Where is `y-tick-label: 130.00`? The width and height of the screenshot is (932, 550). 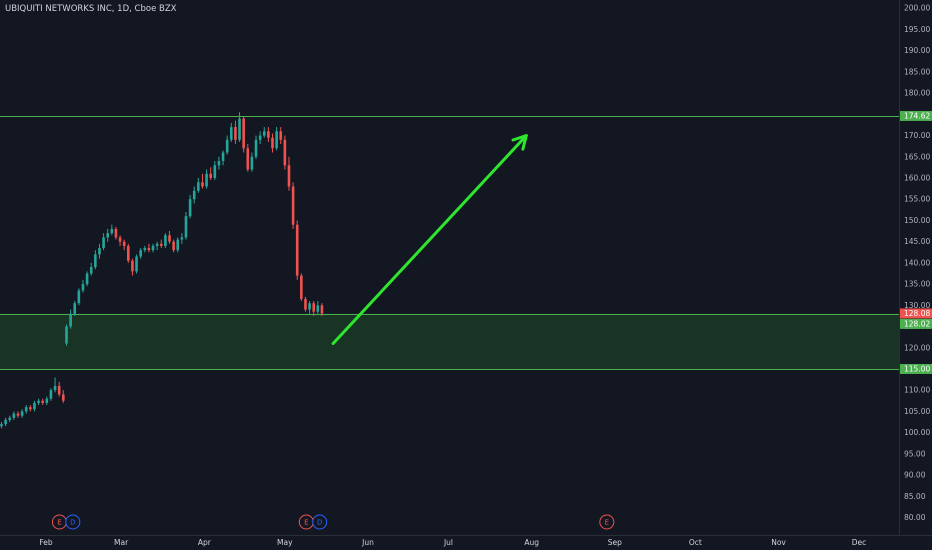 y-tick-label: 130.00 is located at coordinates (917, 305).